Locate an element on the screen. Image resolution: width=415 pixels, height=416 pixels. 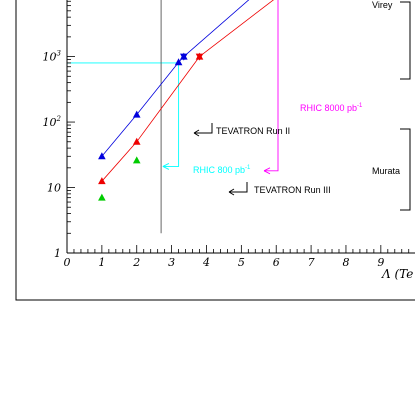
tevatron-run3-label: TEVATRON Run III is located at coordinates (292, 190).